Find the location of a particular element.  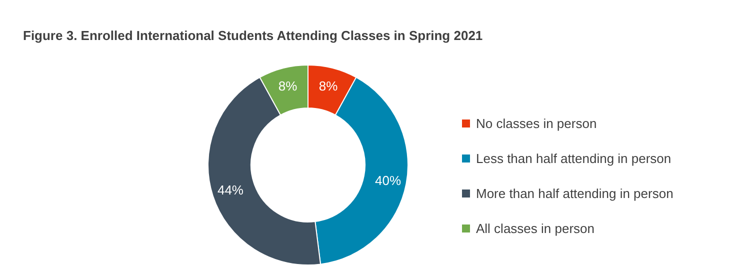

chart-title: Figure 3. Enrolled International Students Attending Classes in Spring 2021 is located at coordinates (253, 35).